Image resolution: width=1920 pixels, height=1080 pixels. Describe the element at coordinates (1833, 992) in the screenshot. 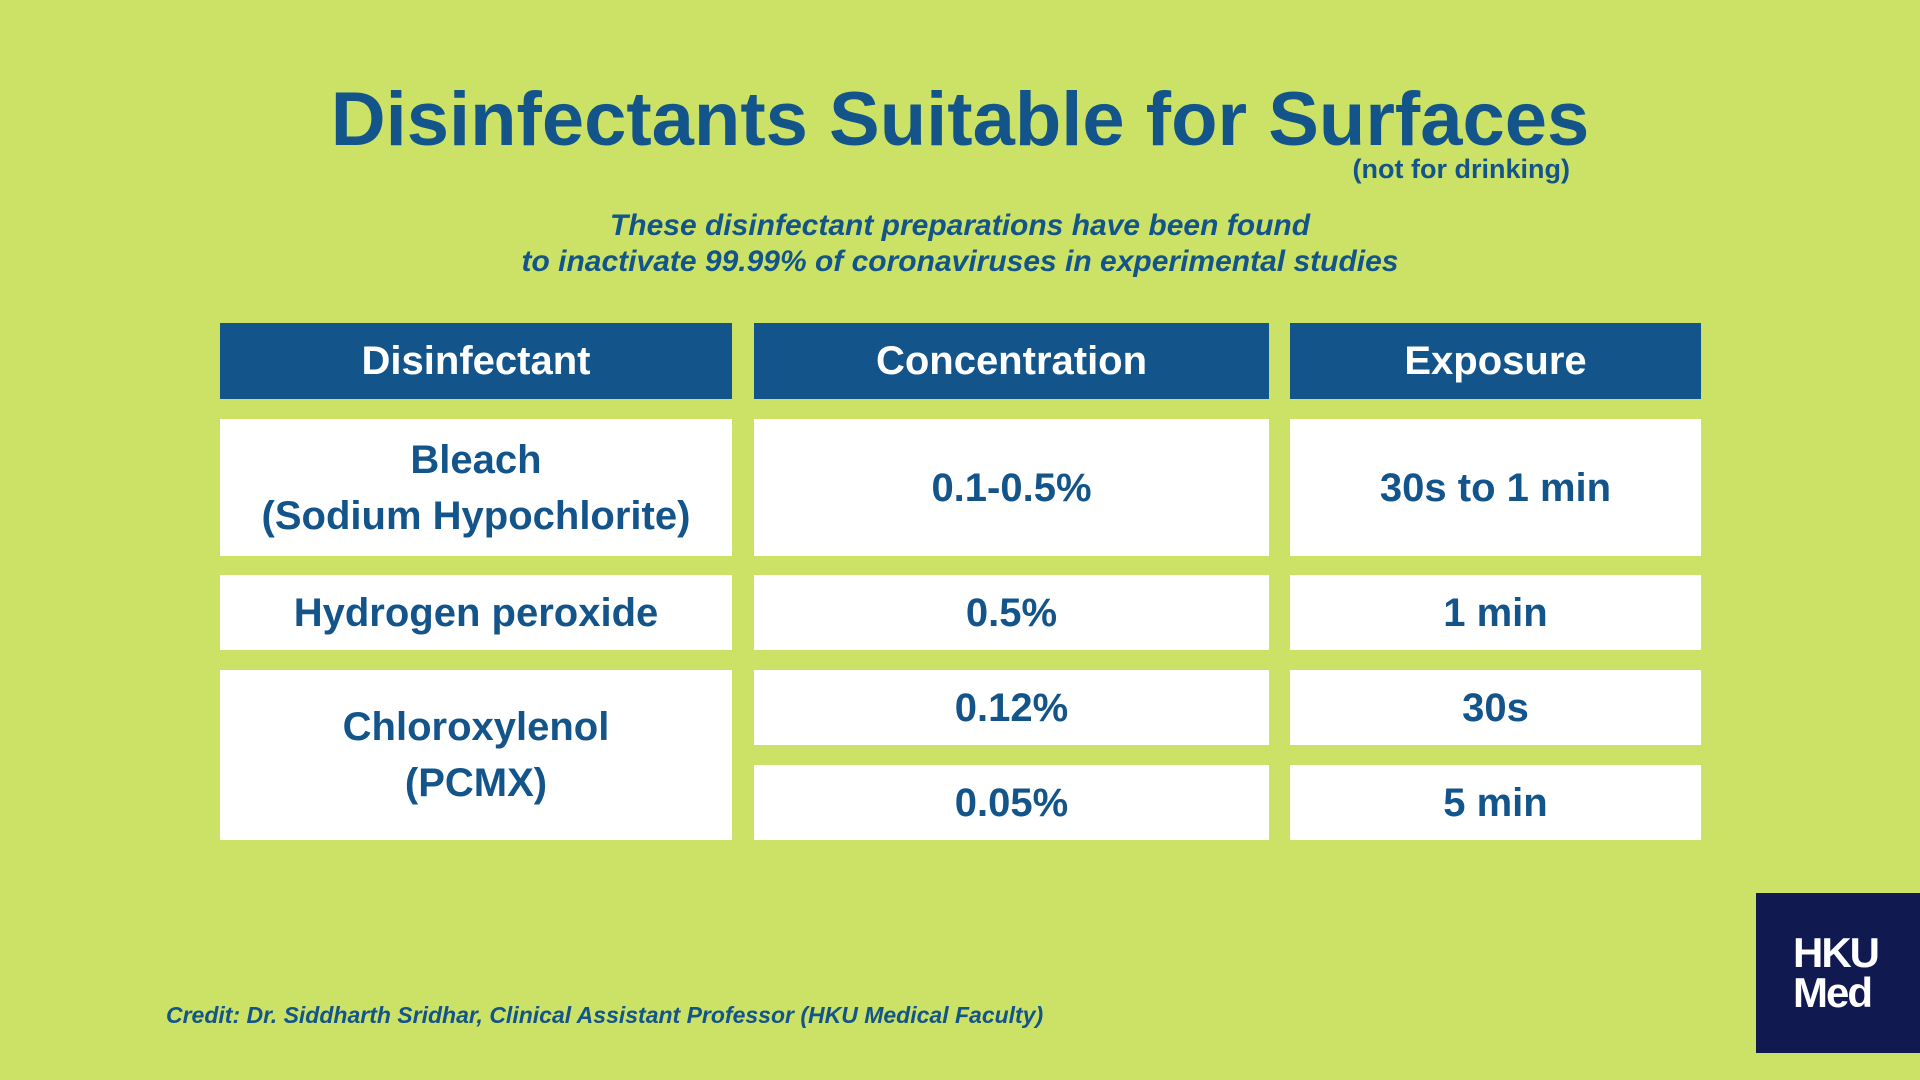

I see `logo-line-2: Med` at that location.